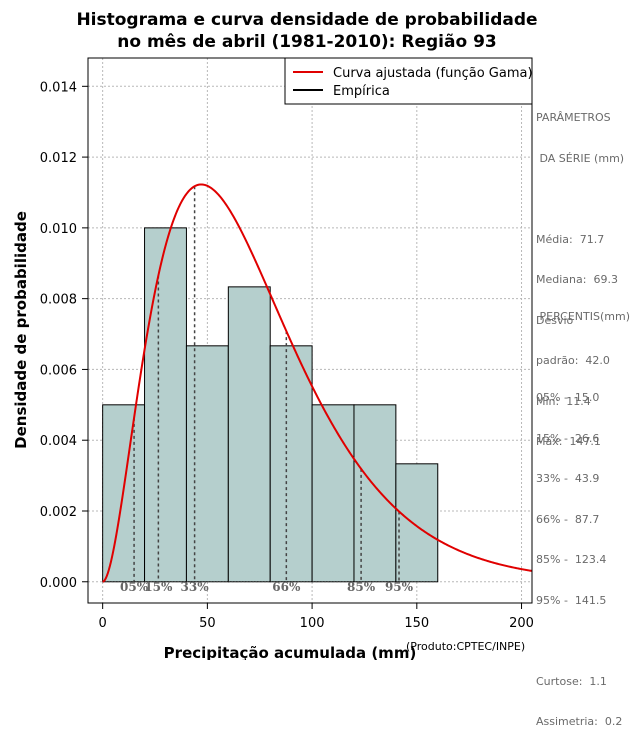 This screenshot has height=756, width=640. I want to click on percentile-line: 95% - 141.5, so click(571, 600).